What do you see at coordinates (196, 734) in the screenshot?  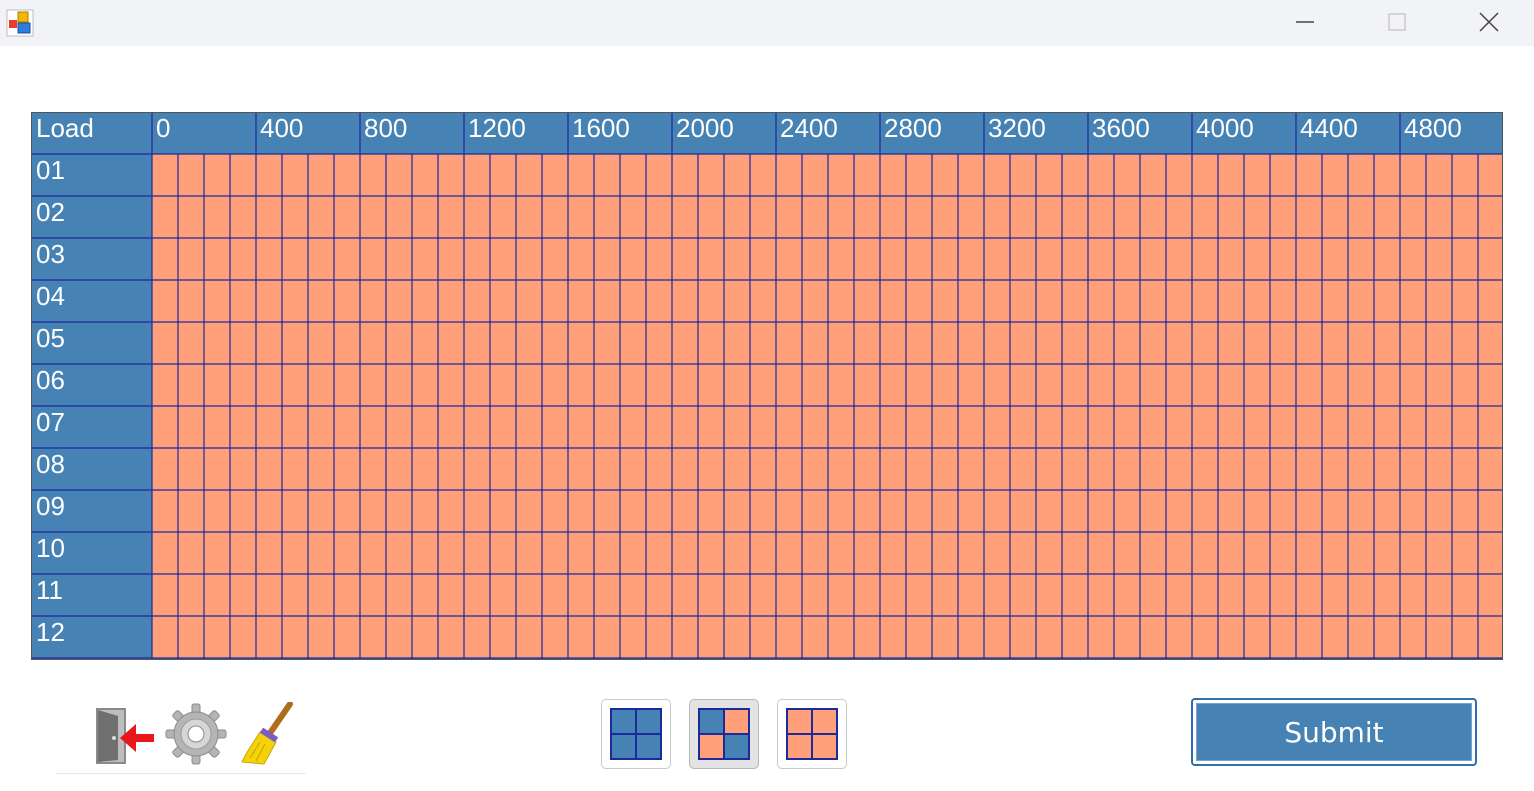 I see `gear-icon` at bounding box center [196, 734].